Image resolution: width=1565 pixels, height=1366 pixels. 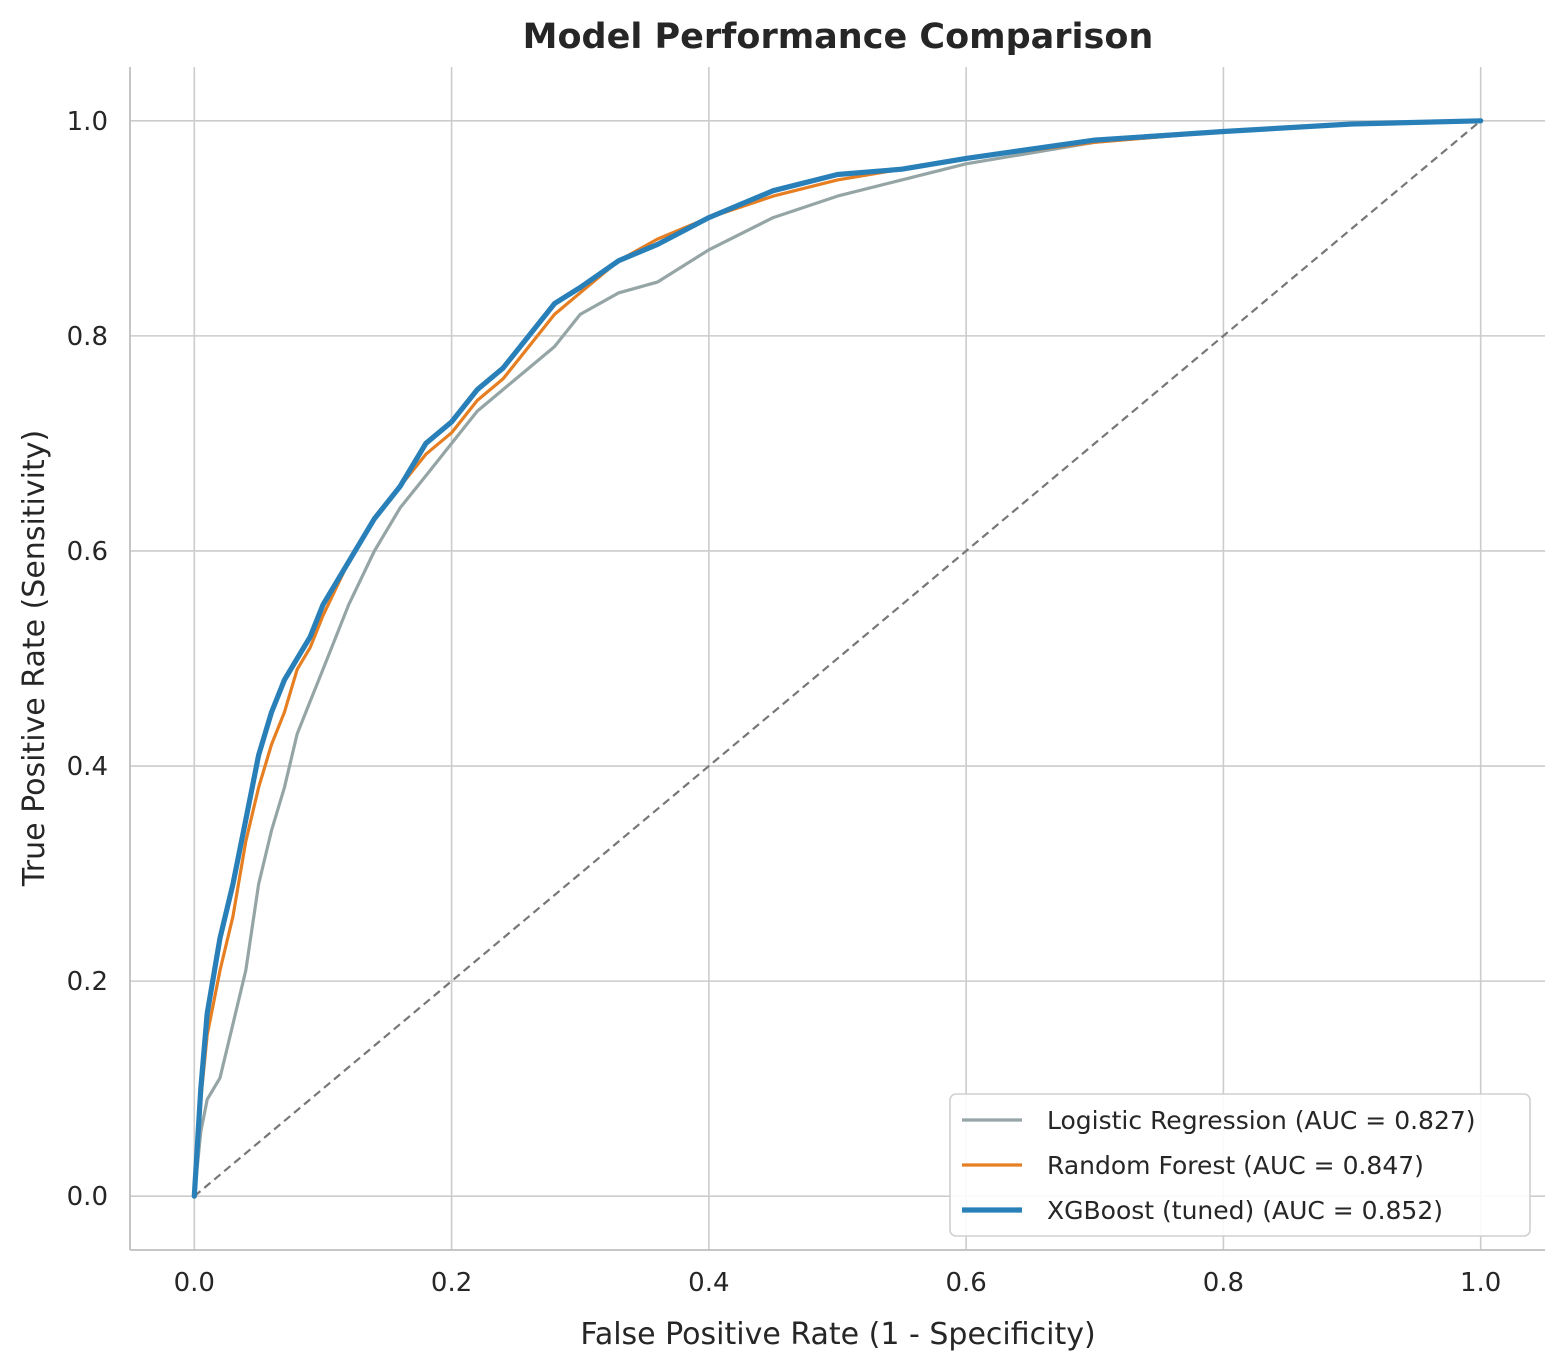 I want to click on x-tick-label-2: 0.4, so click(x=708, y=1283).